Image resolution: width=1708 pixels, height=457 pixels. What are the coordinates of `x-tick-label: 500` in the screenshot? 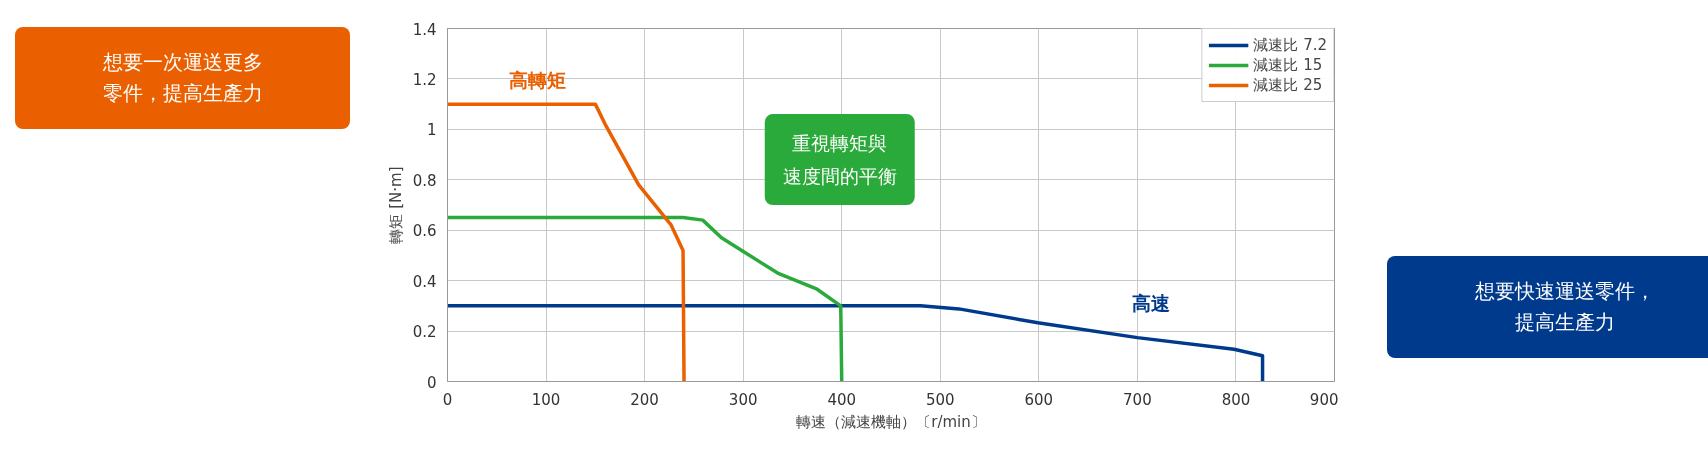 It's located at (940, 399).